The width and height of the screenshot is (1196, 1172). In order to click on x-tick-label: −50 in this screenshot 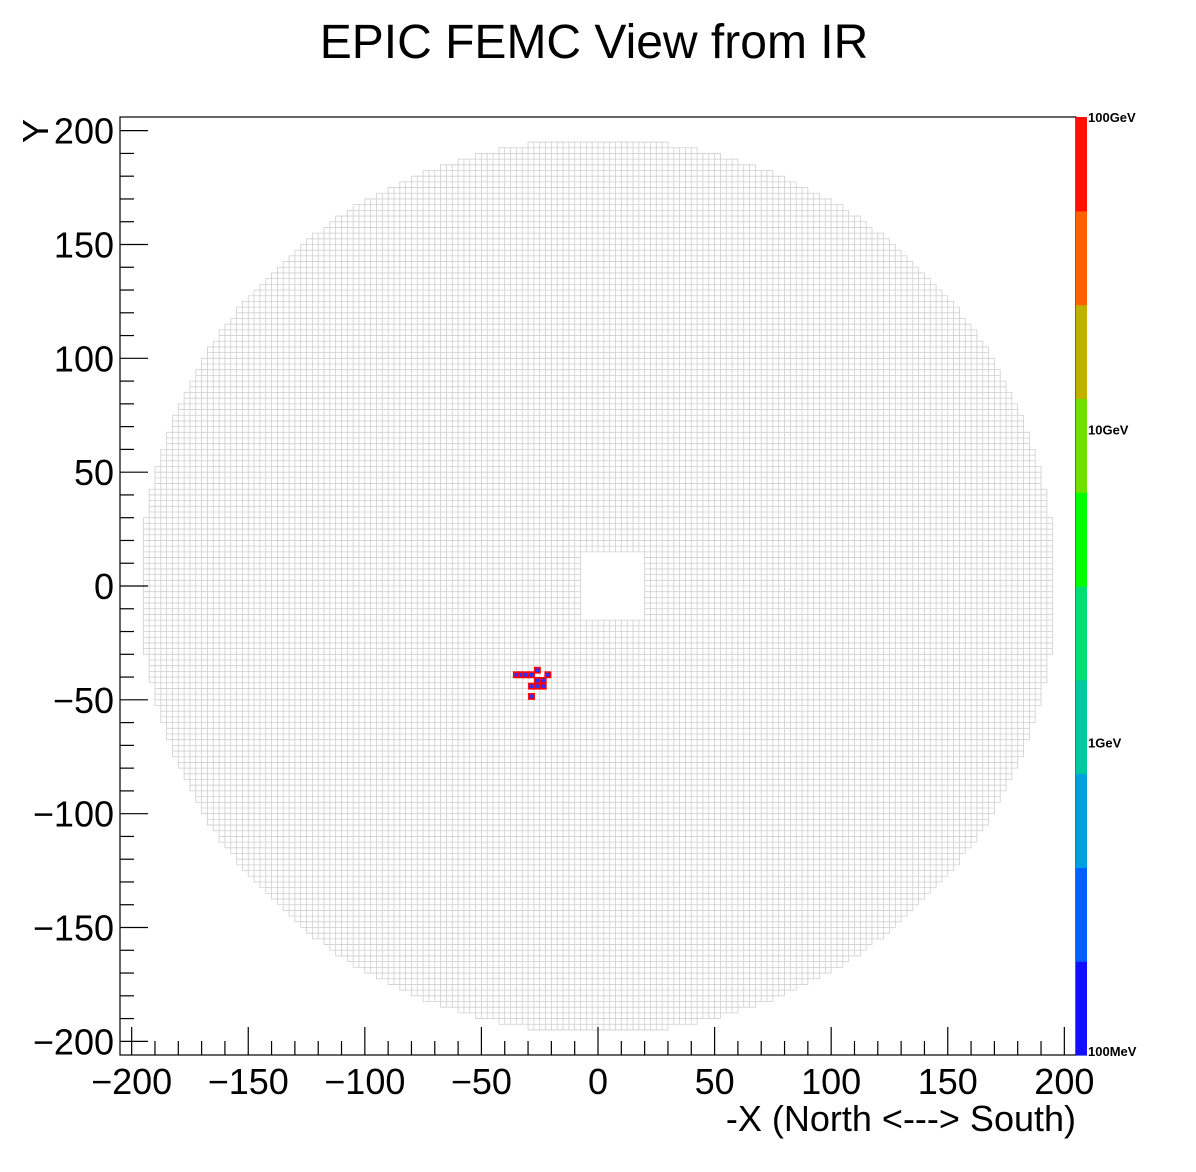, I will do `click(481, 1081)`.